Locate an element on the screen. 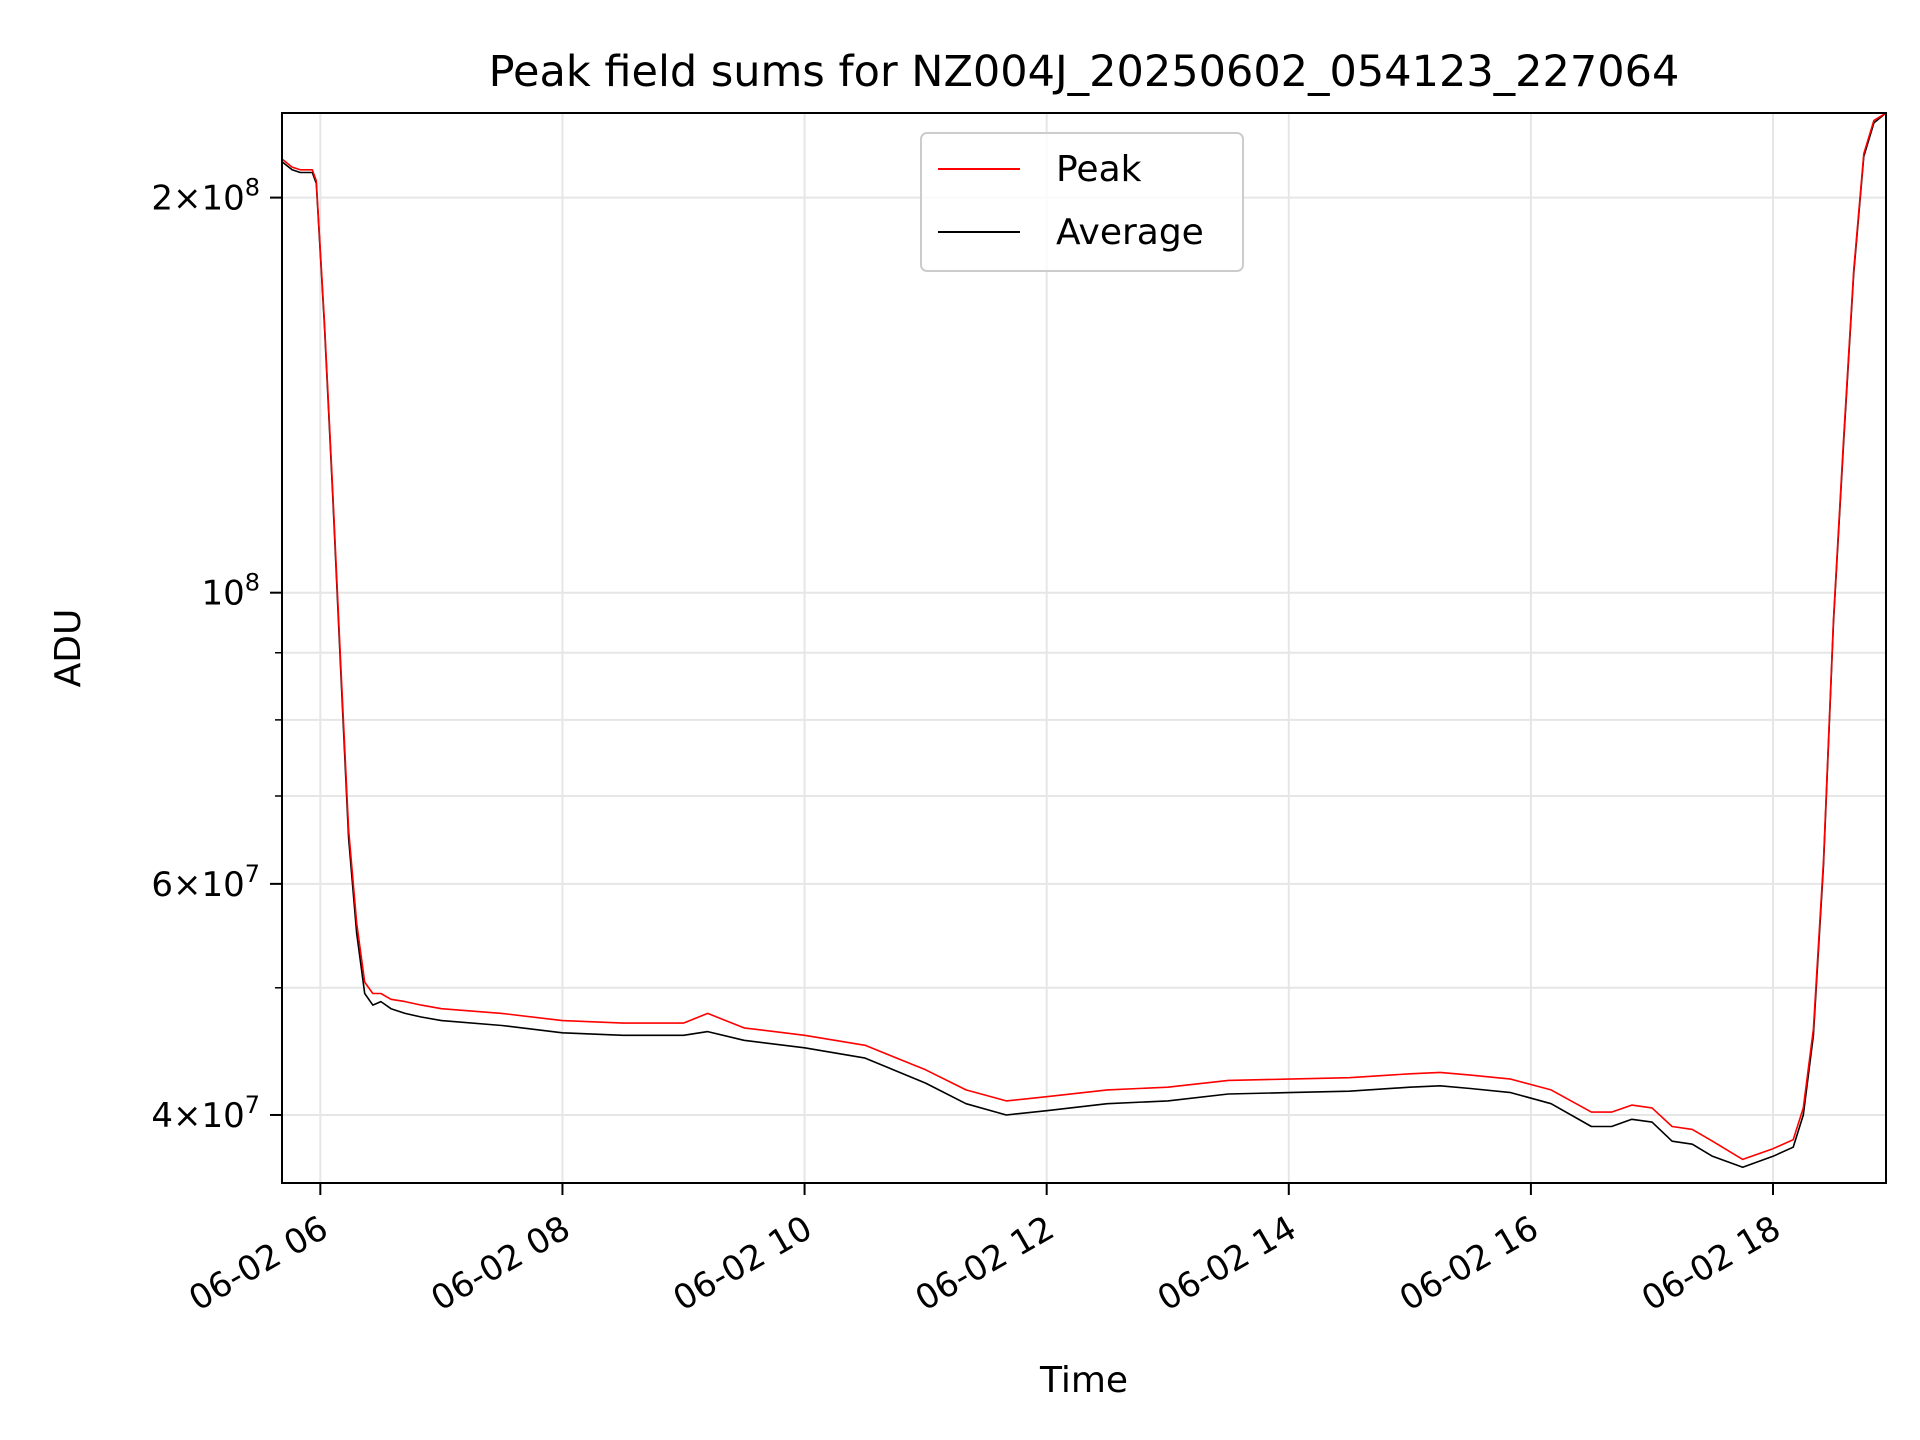  y-tick-label: 6×107 is located at coordinates (205, 882).